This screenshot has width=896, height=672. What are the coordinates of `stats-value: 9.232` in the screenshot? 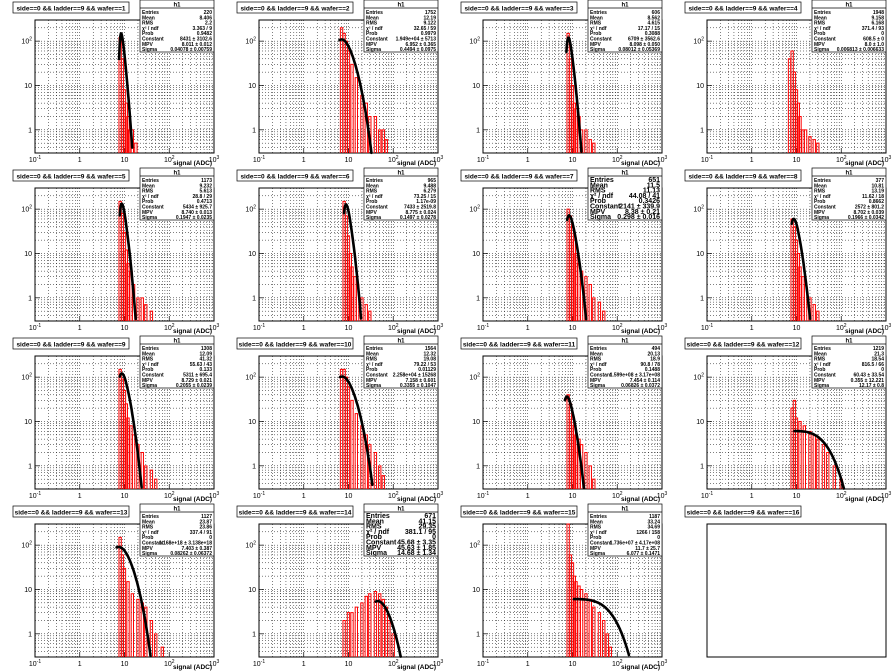 It's located at (205, 186).